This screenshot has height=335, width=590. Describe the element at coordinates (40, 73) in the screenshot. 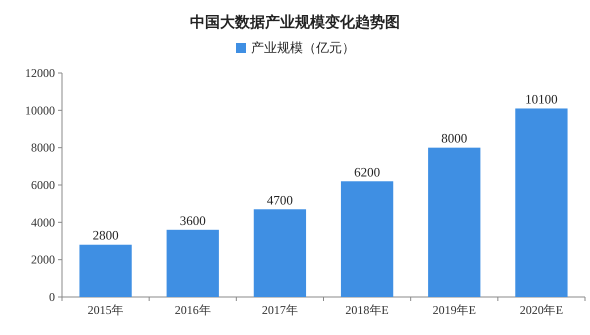

I see `y-tick-label: 12000` at that location.